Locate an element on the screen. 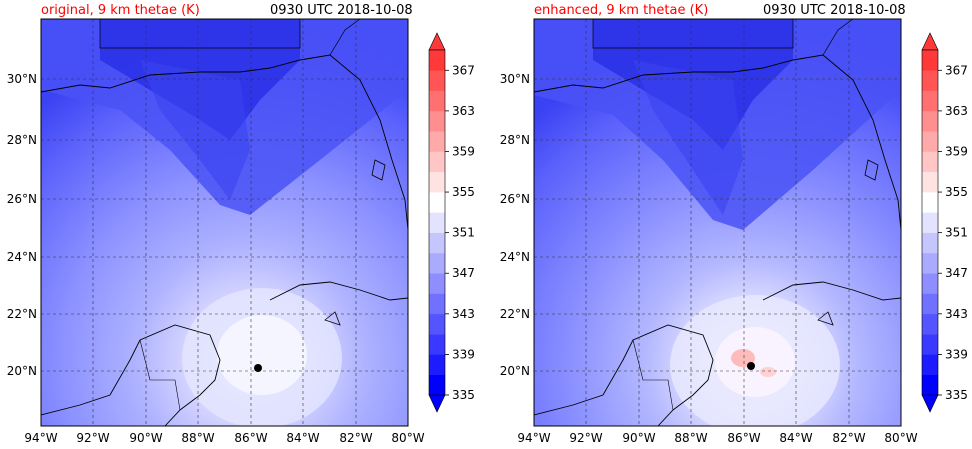 The width and height of the screenshot is (972, 449). left-colorbar: 367 363 359 355 351 347 343 339 335 is located at coordinates (451, 222).